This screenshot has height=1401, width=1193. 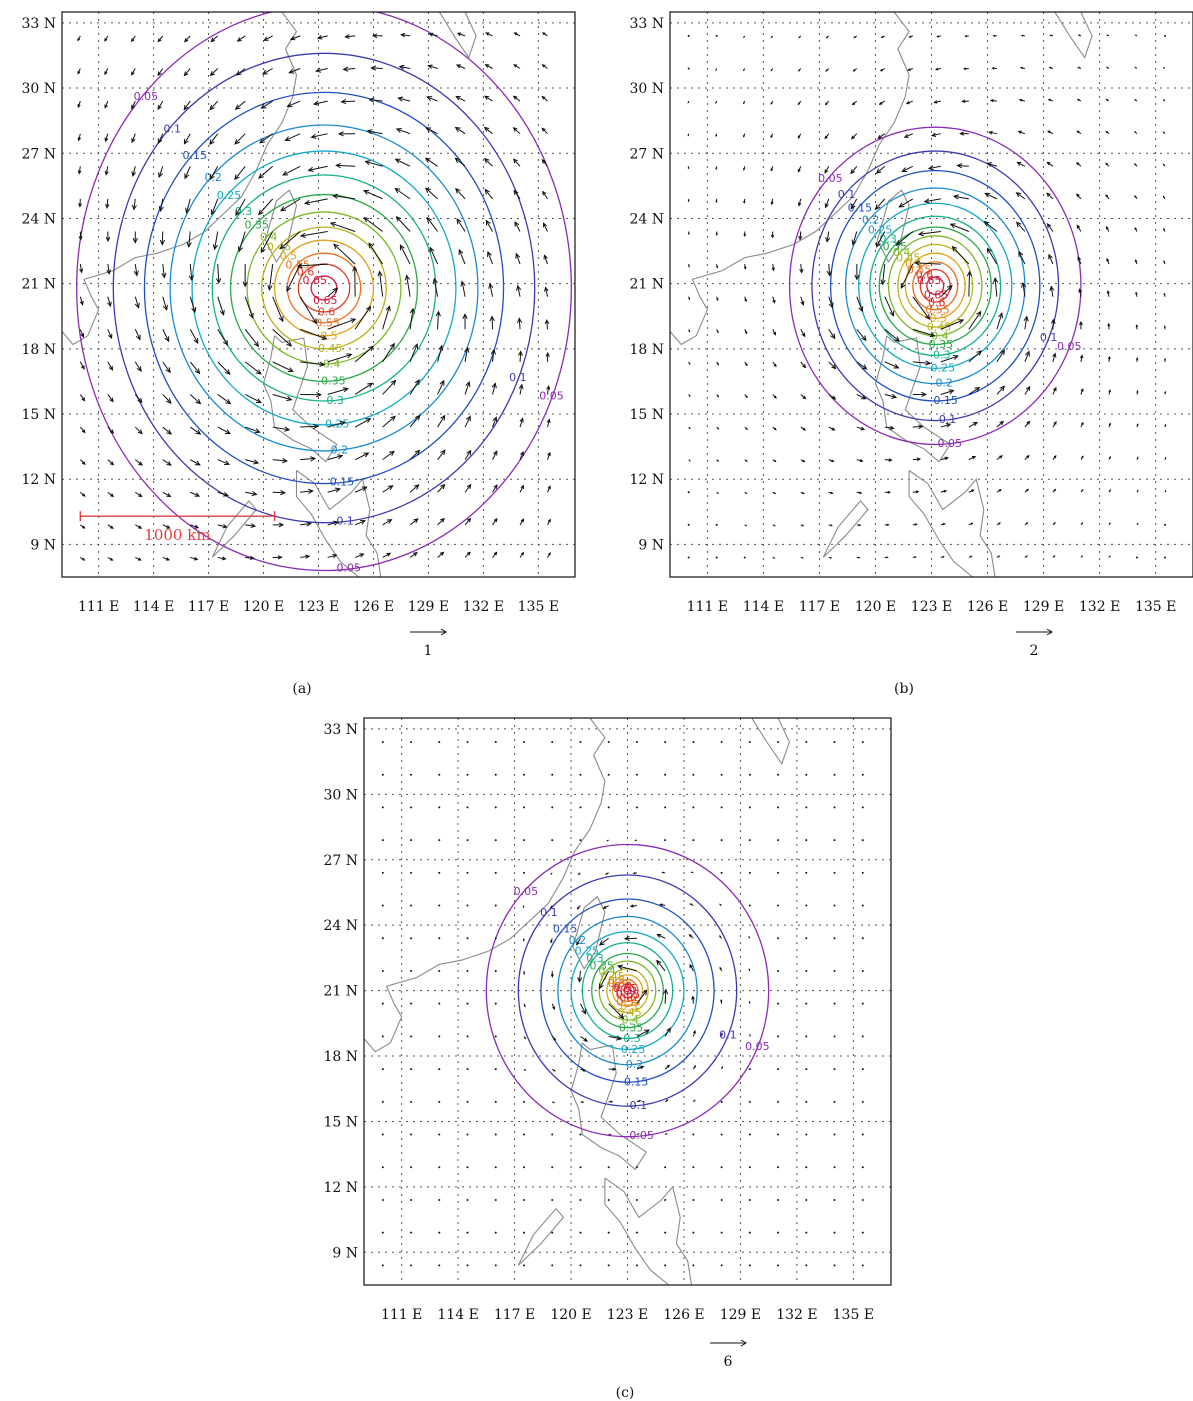 I want to click on contour-label: 0.35, so click(x=631, y=1027).